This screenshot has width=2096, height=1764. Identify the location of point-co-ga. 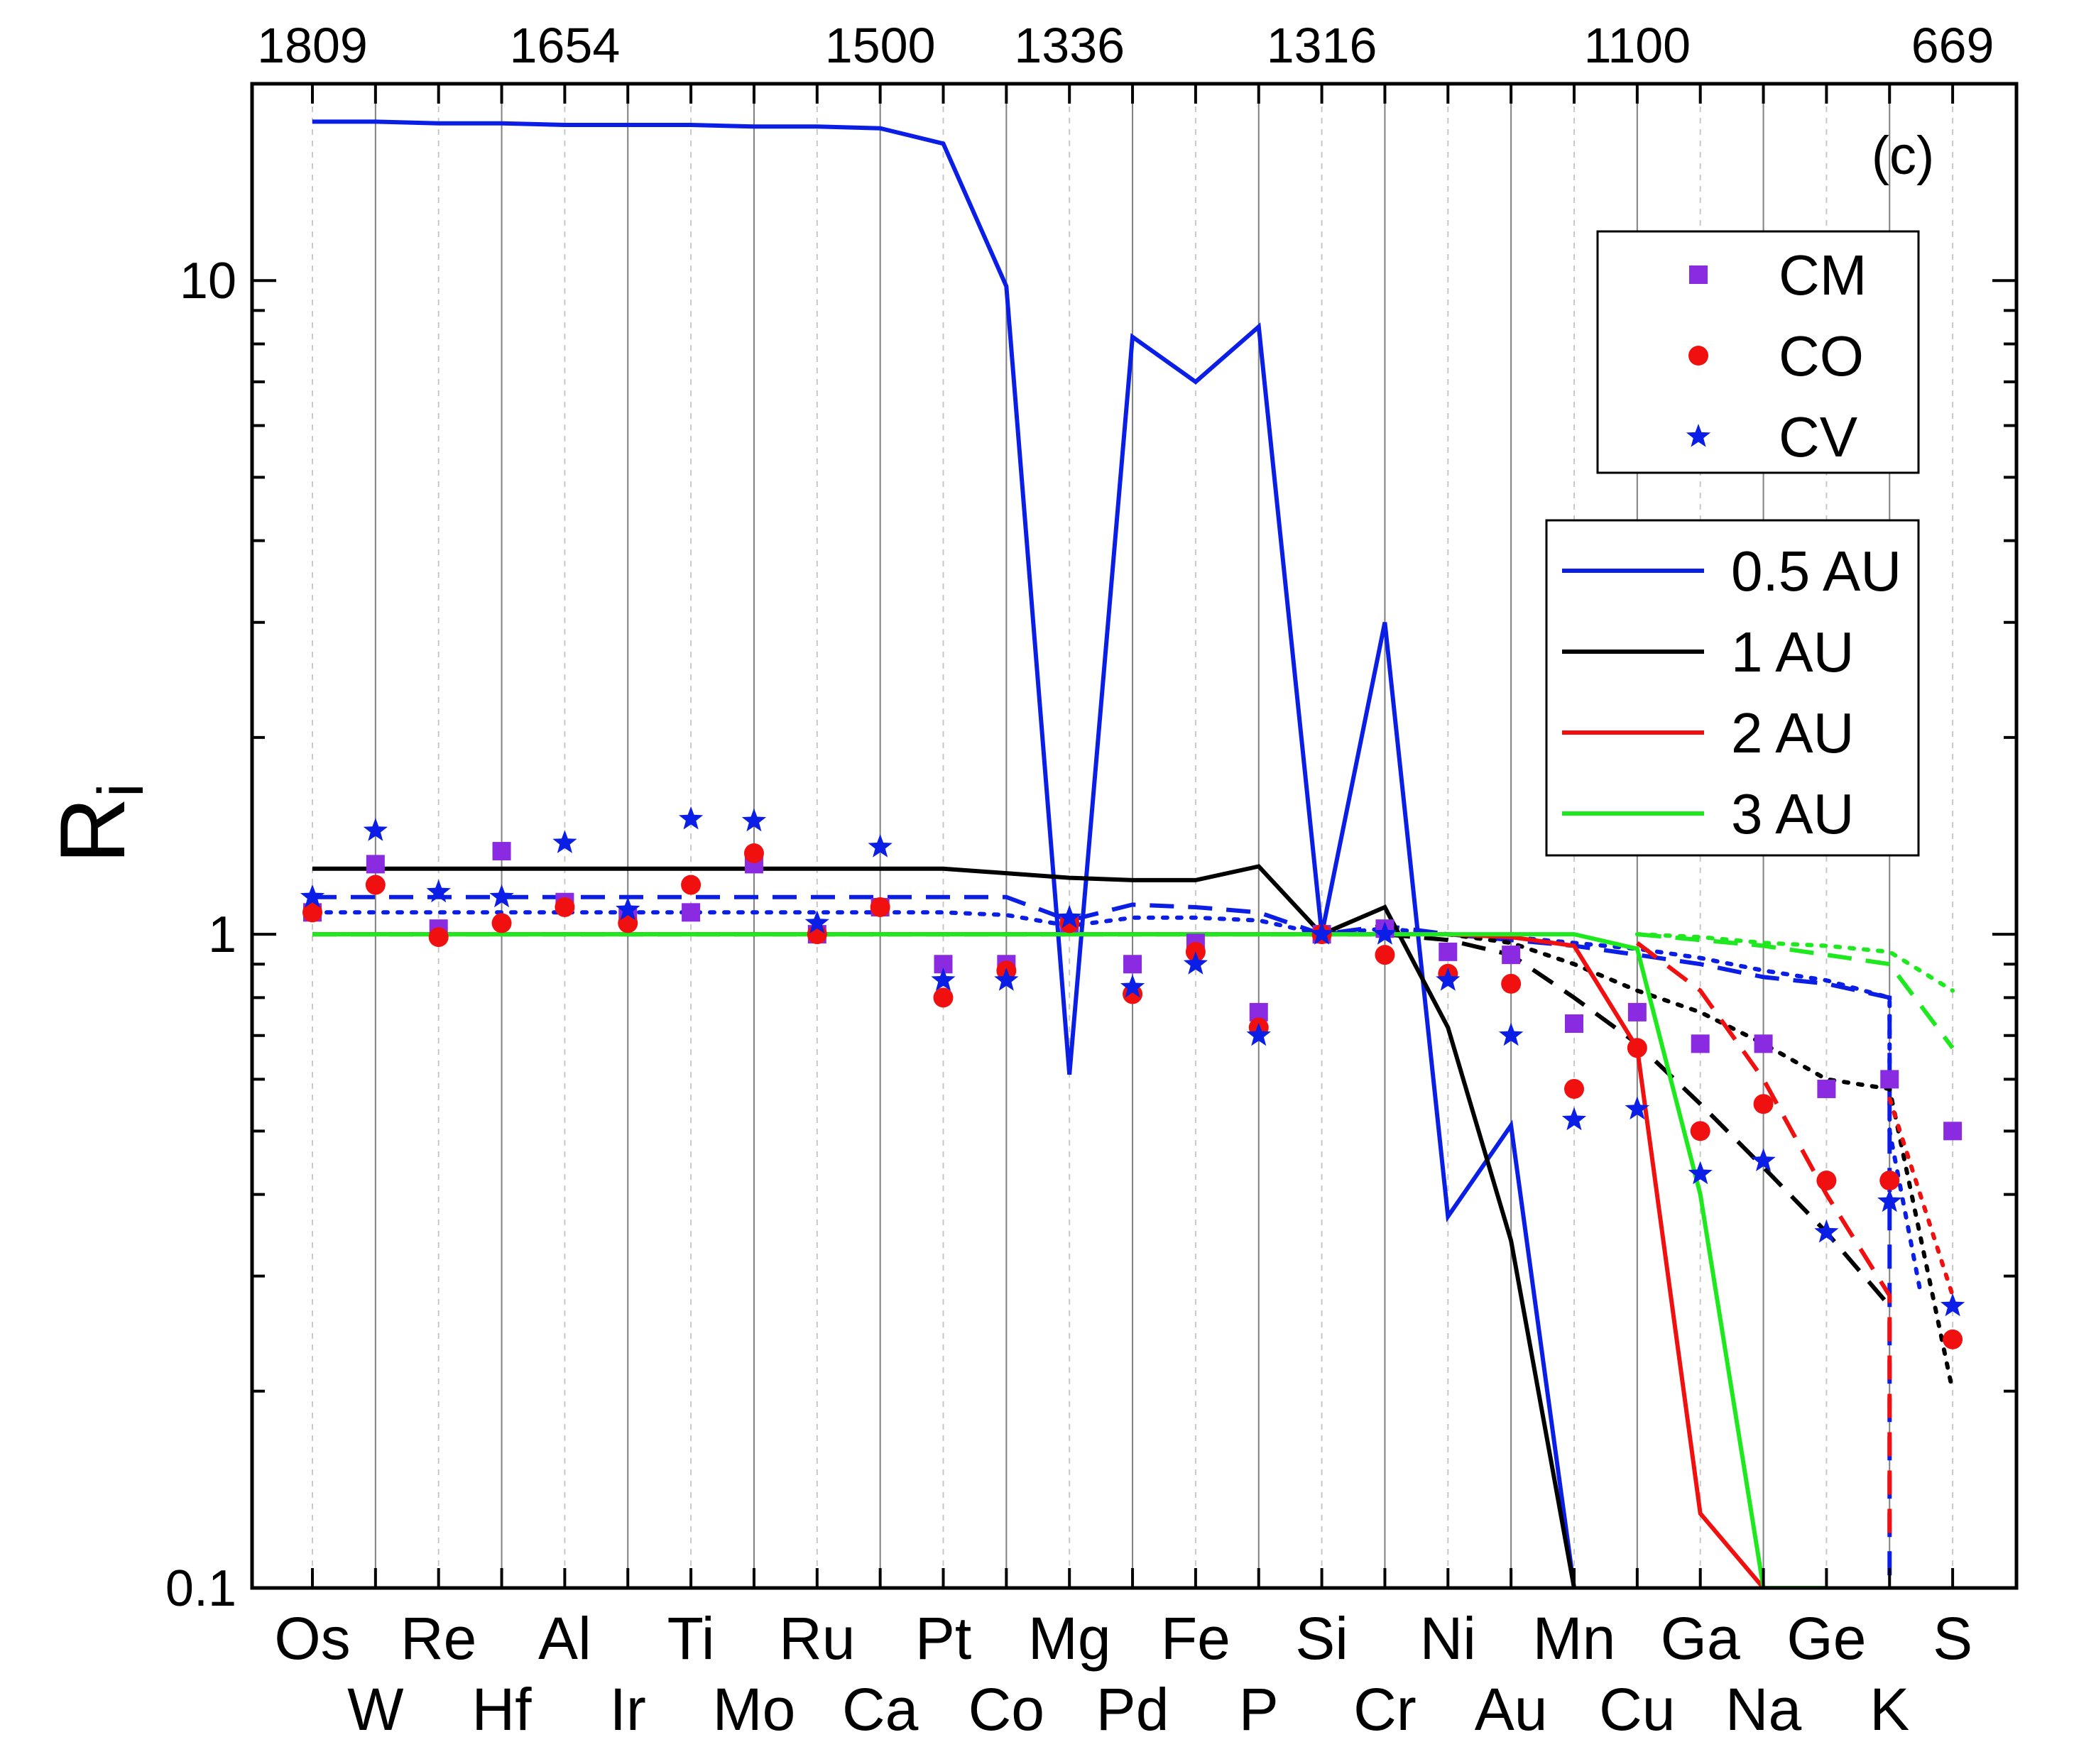
(1700, 1131).